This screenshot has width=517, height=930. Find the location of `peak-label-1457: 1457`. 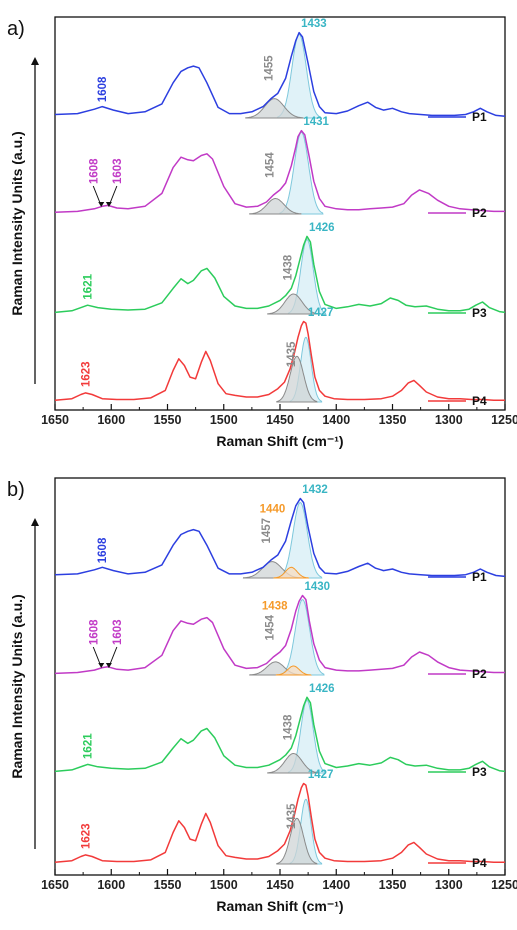

peak-label-1457: 1457 is located at coordinates (267, 531).